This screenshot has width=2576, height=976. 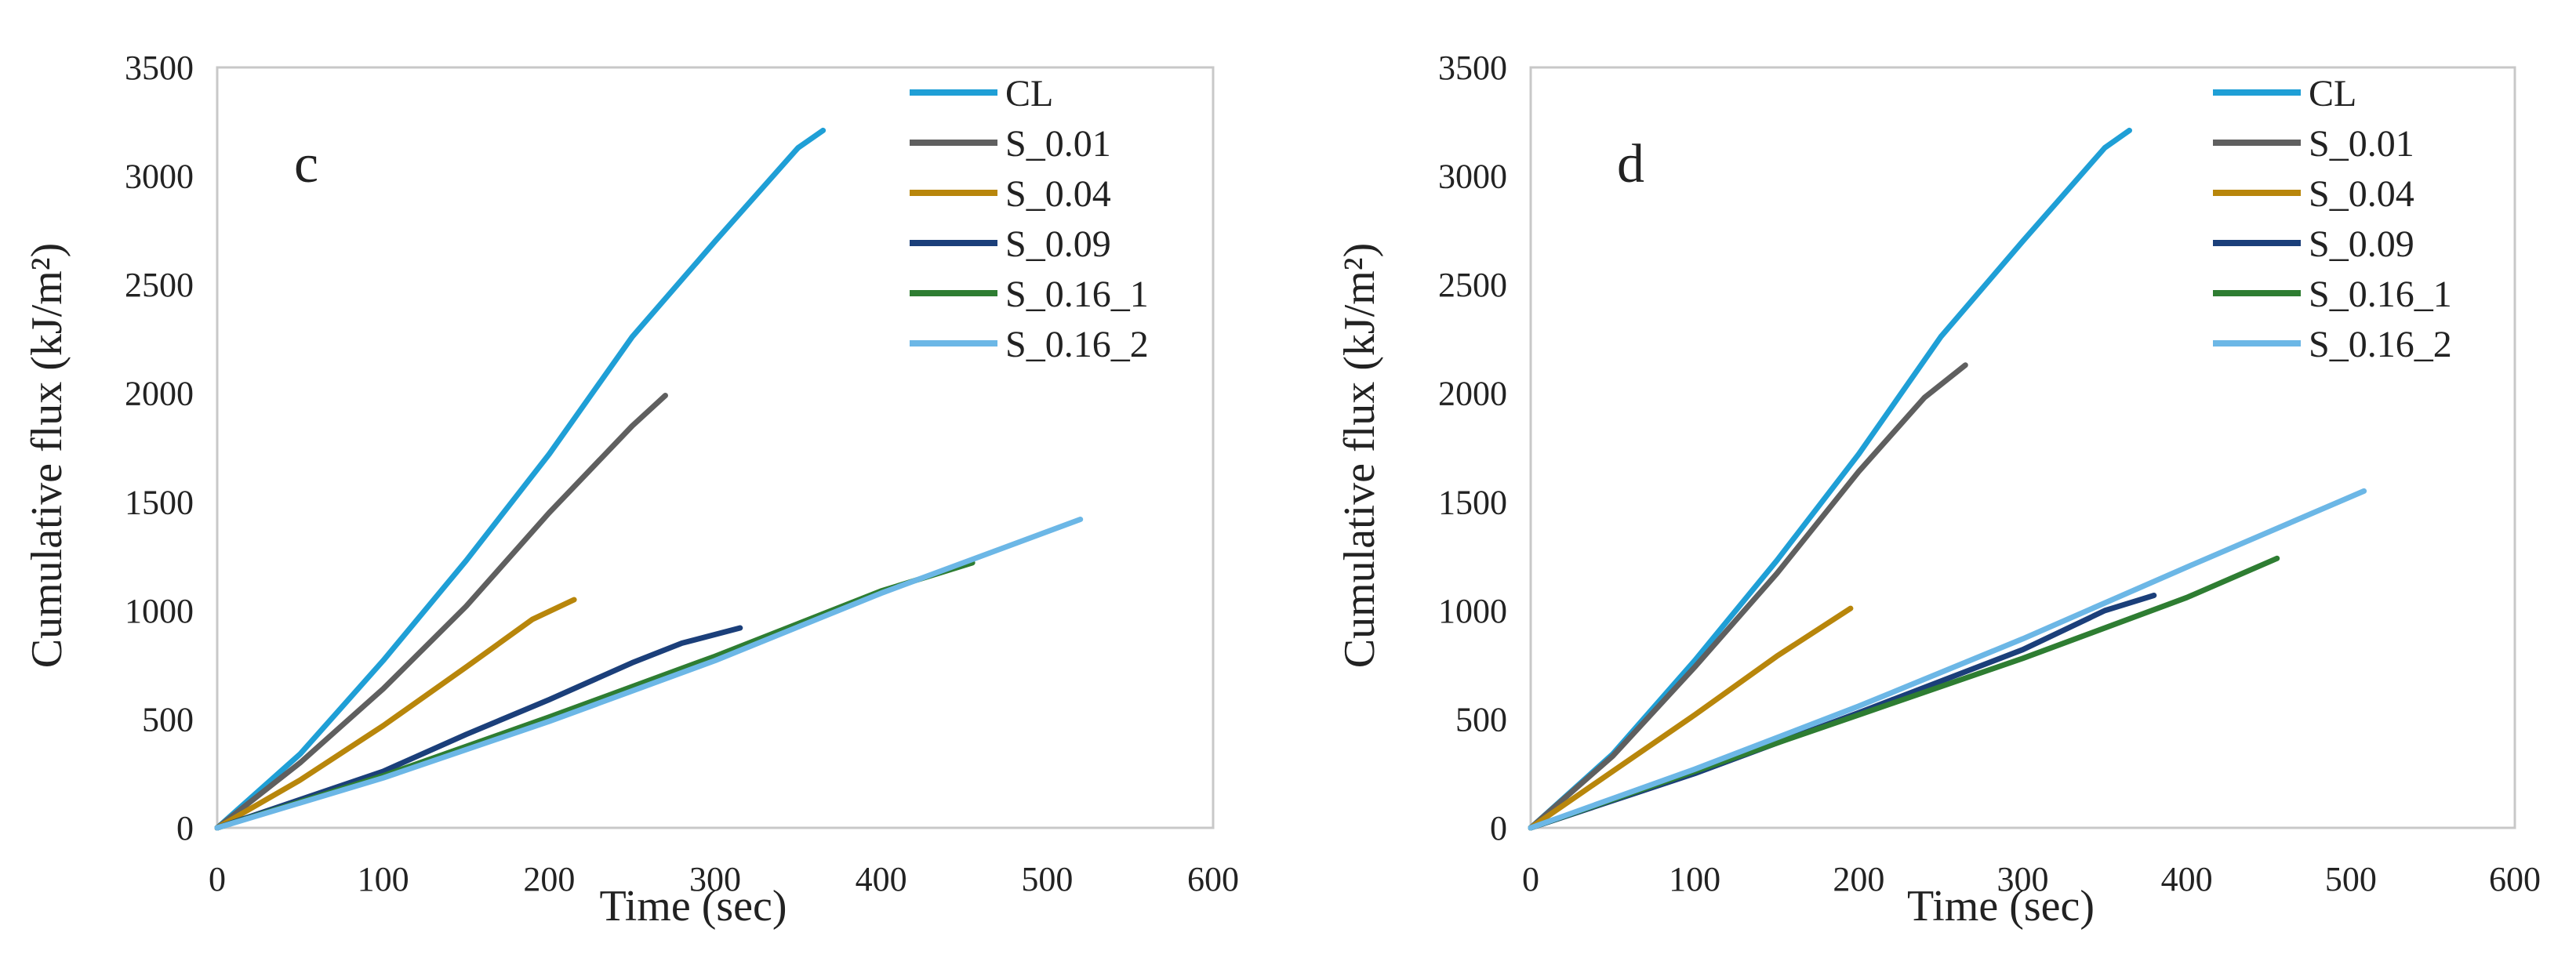 I want to click on panel-letter: c, so click(x=306, y=164).